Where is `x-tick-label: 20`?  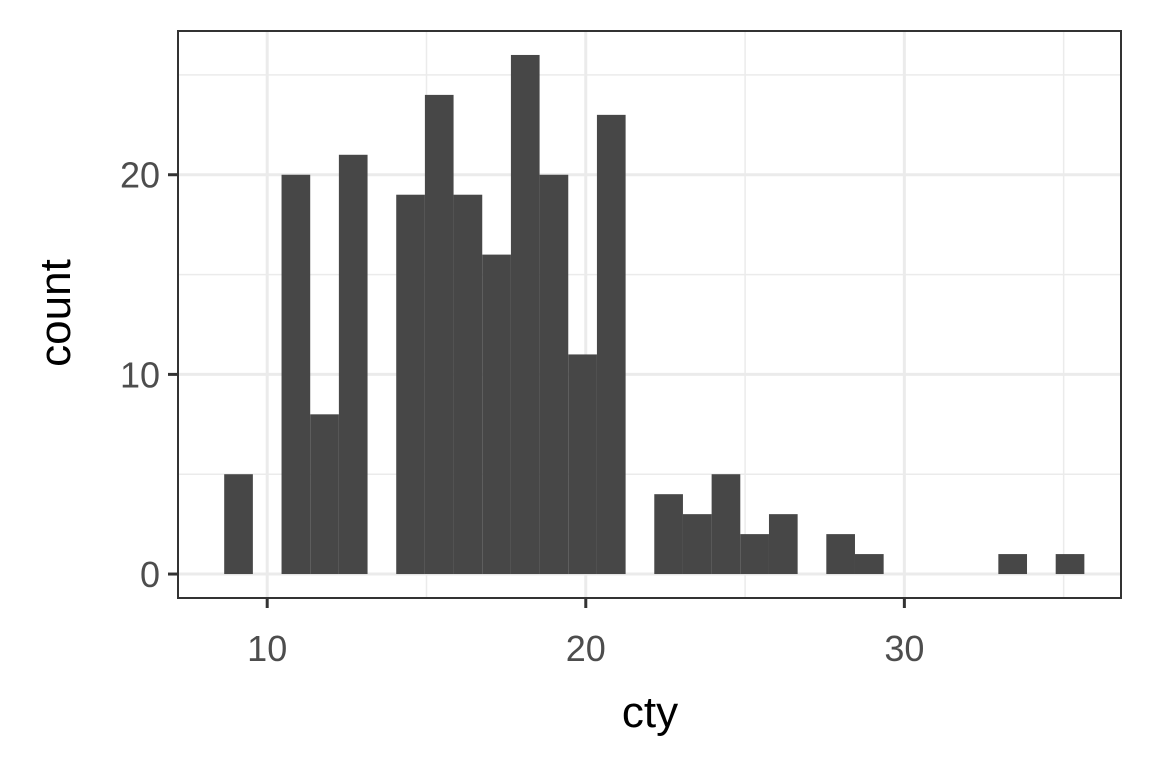 x-tick-label: 20 is located at coordinates (586, 648).